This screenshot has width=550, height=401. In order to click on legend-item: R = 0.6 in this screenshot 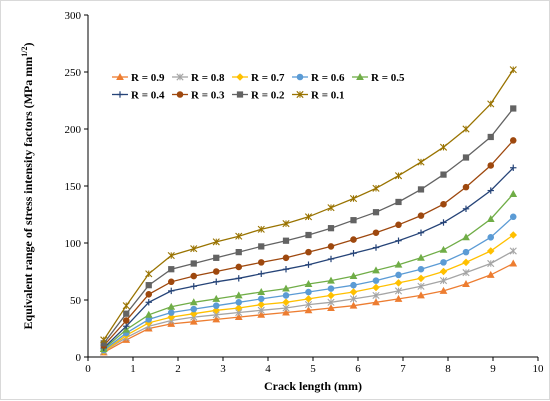, I will do `click(318, 78)`.